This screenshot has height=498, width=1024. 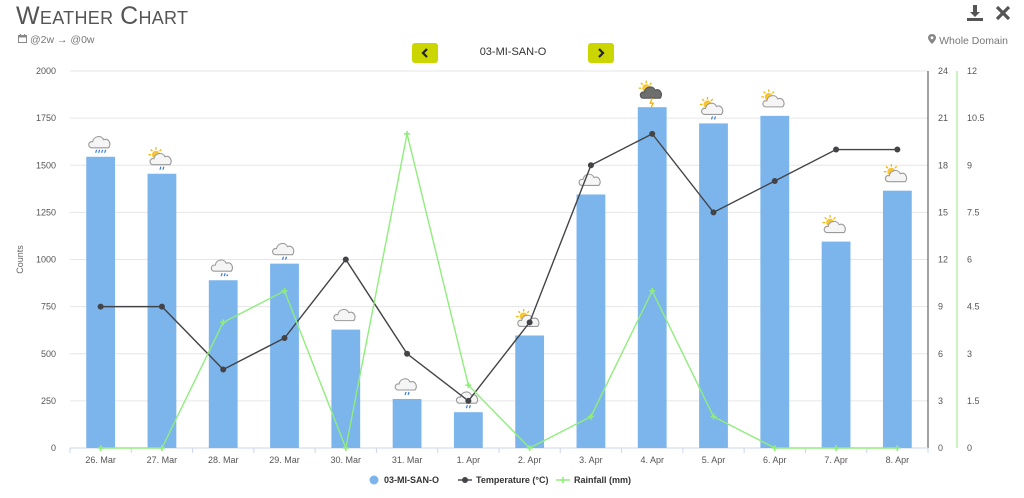 What do you see at coordinates (513, 52) in the screenshot?
I see `station-name: 03-MI-SAN-O` at bounding box center [513, 52].